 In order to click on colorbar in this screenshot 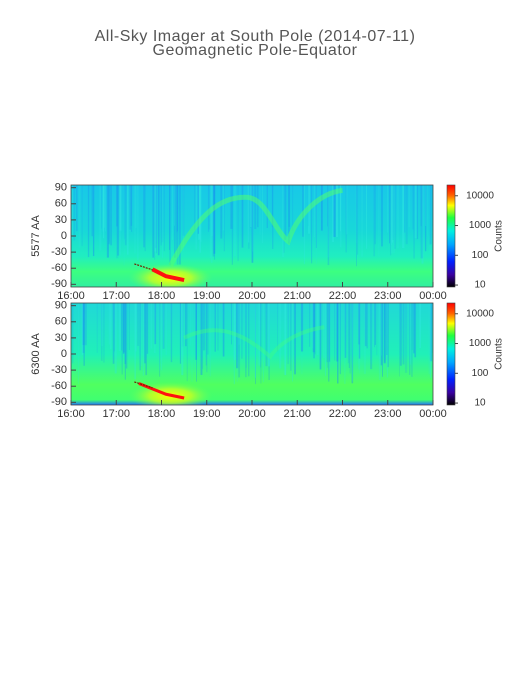, I will do `click(451, 354)`.